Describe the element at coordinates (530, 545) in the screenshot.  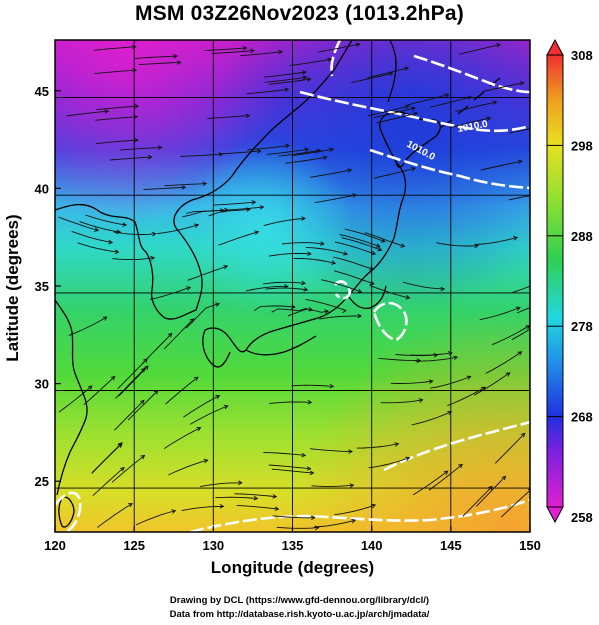
I see `x-tick-label: 150` at that location.